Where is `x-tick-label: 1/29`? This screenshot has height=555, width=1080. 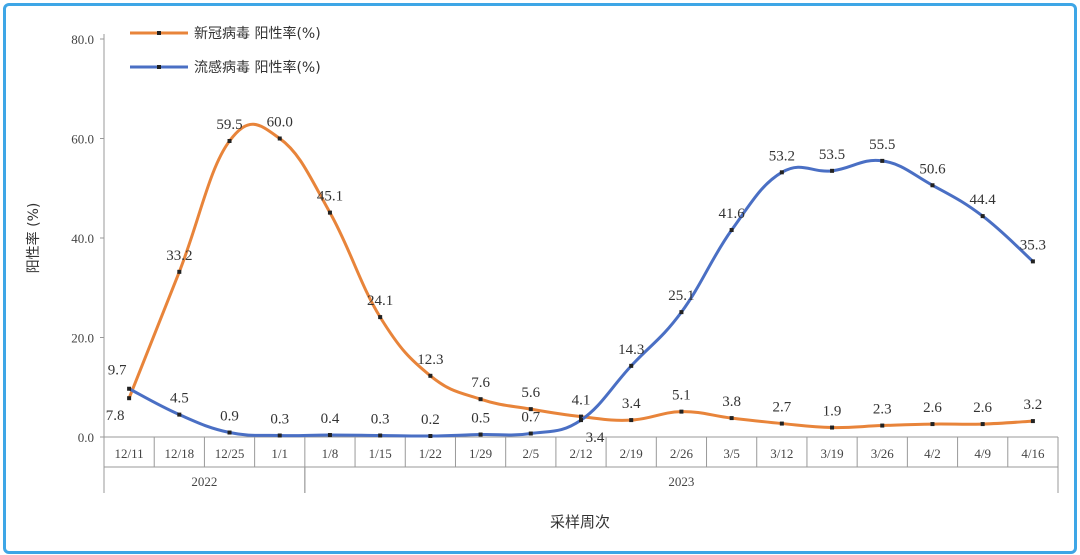
x-tick-label: 1/29 is located at coordinates (480, 453).